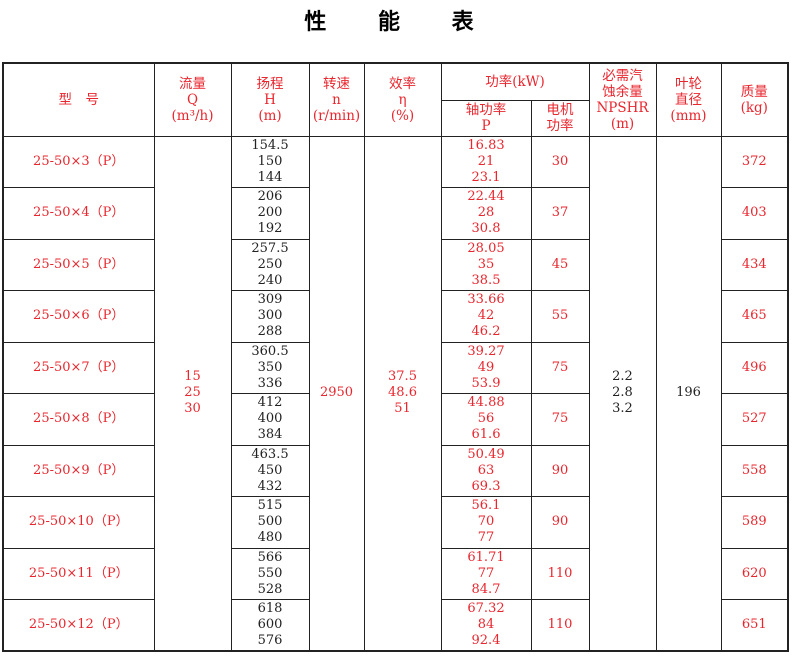 The width and height of the screenshot is (800, 668). What do you see at coordinates (270, 470) in the screenshot?
I see `head-cell: 463.5 450 432` at bounding box center [270, 470].